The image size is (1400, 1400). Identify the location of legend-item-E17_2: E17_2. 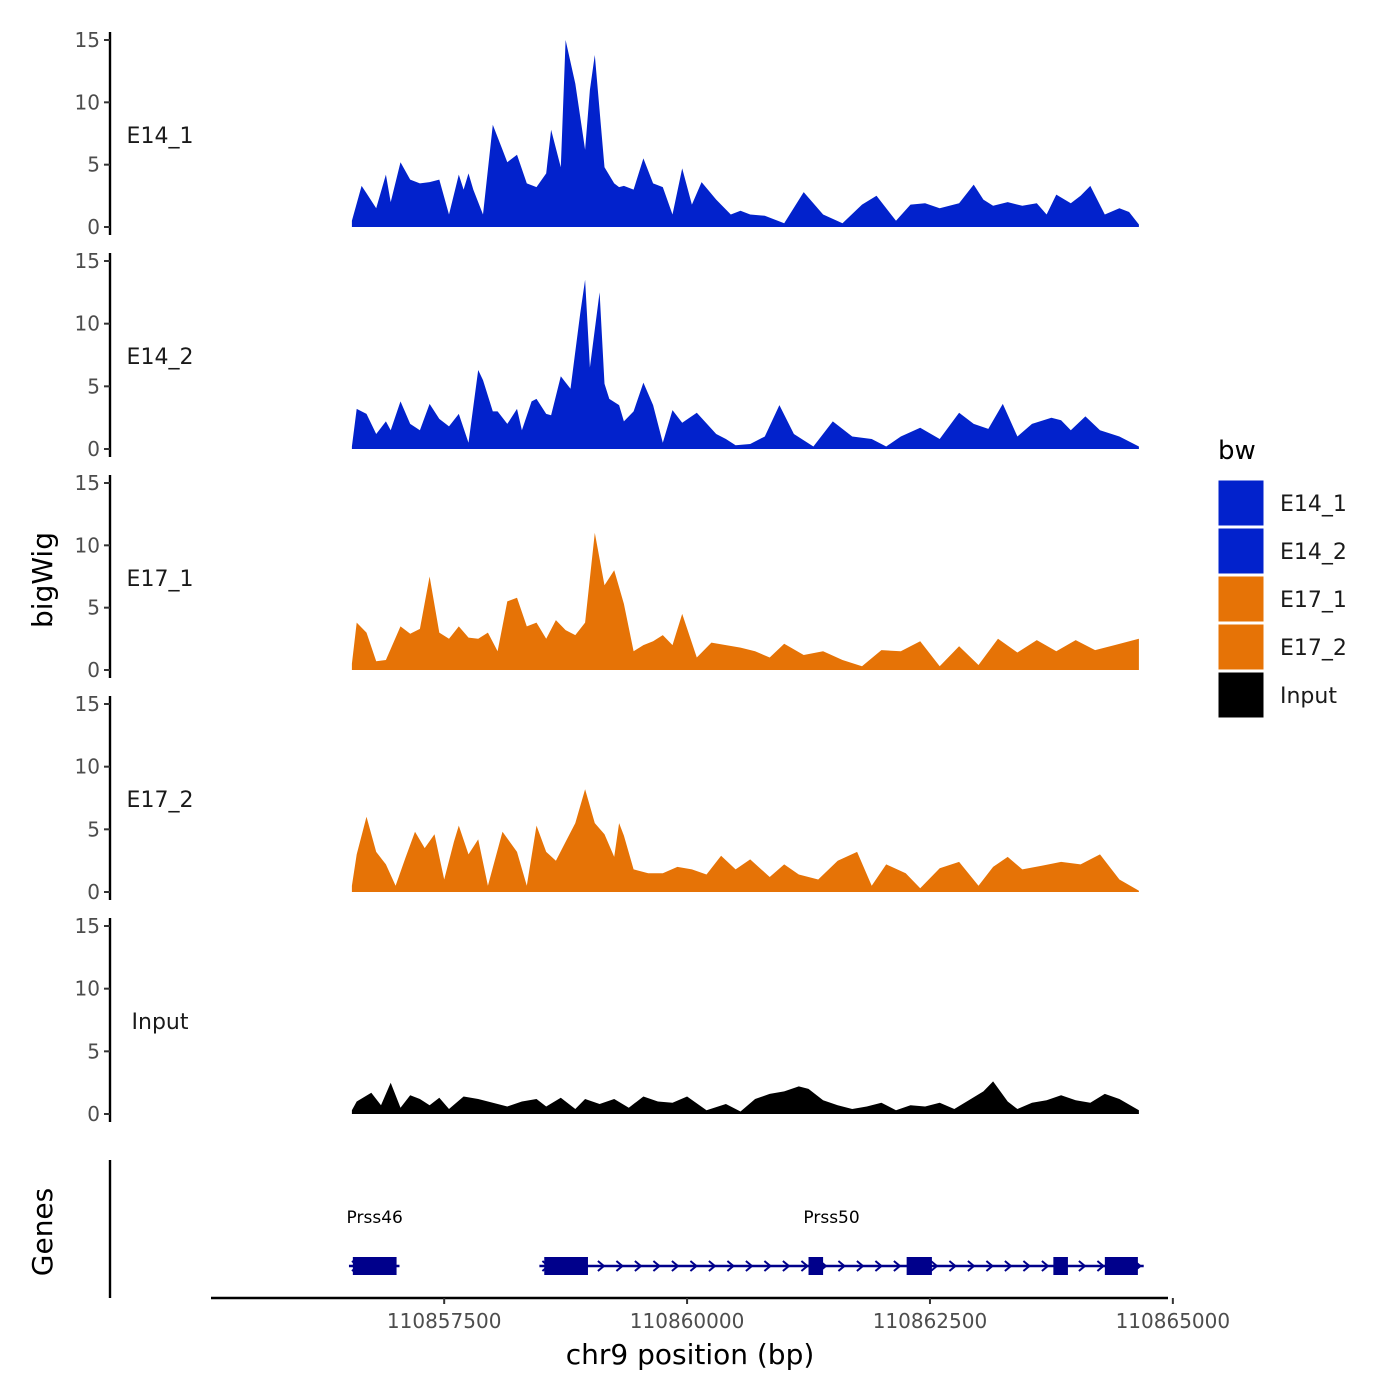
(1282, 647).